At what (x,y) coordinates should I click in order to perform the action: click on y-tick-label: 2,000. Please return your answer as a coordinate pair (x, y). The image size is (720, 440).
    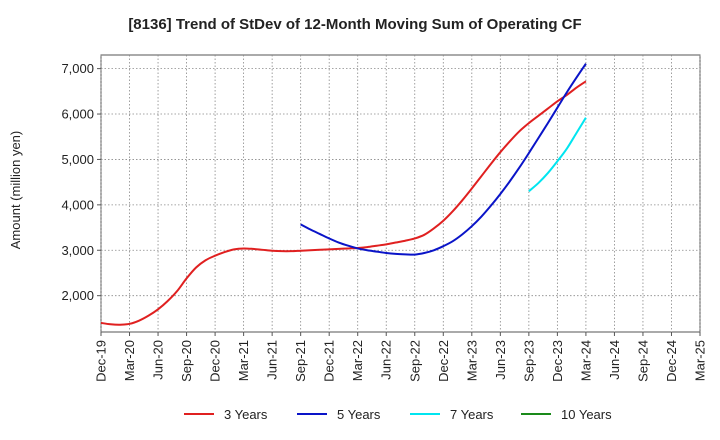
    Looking at the image, I should click on (77, 295).